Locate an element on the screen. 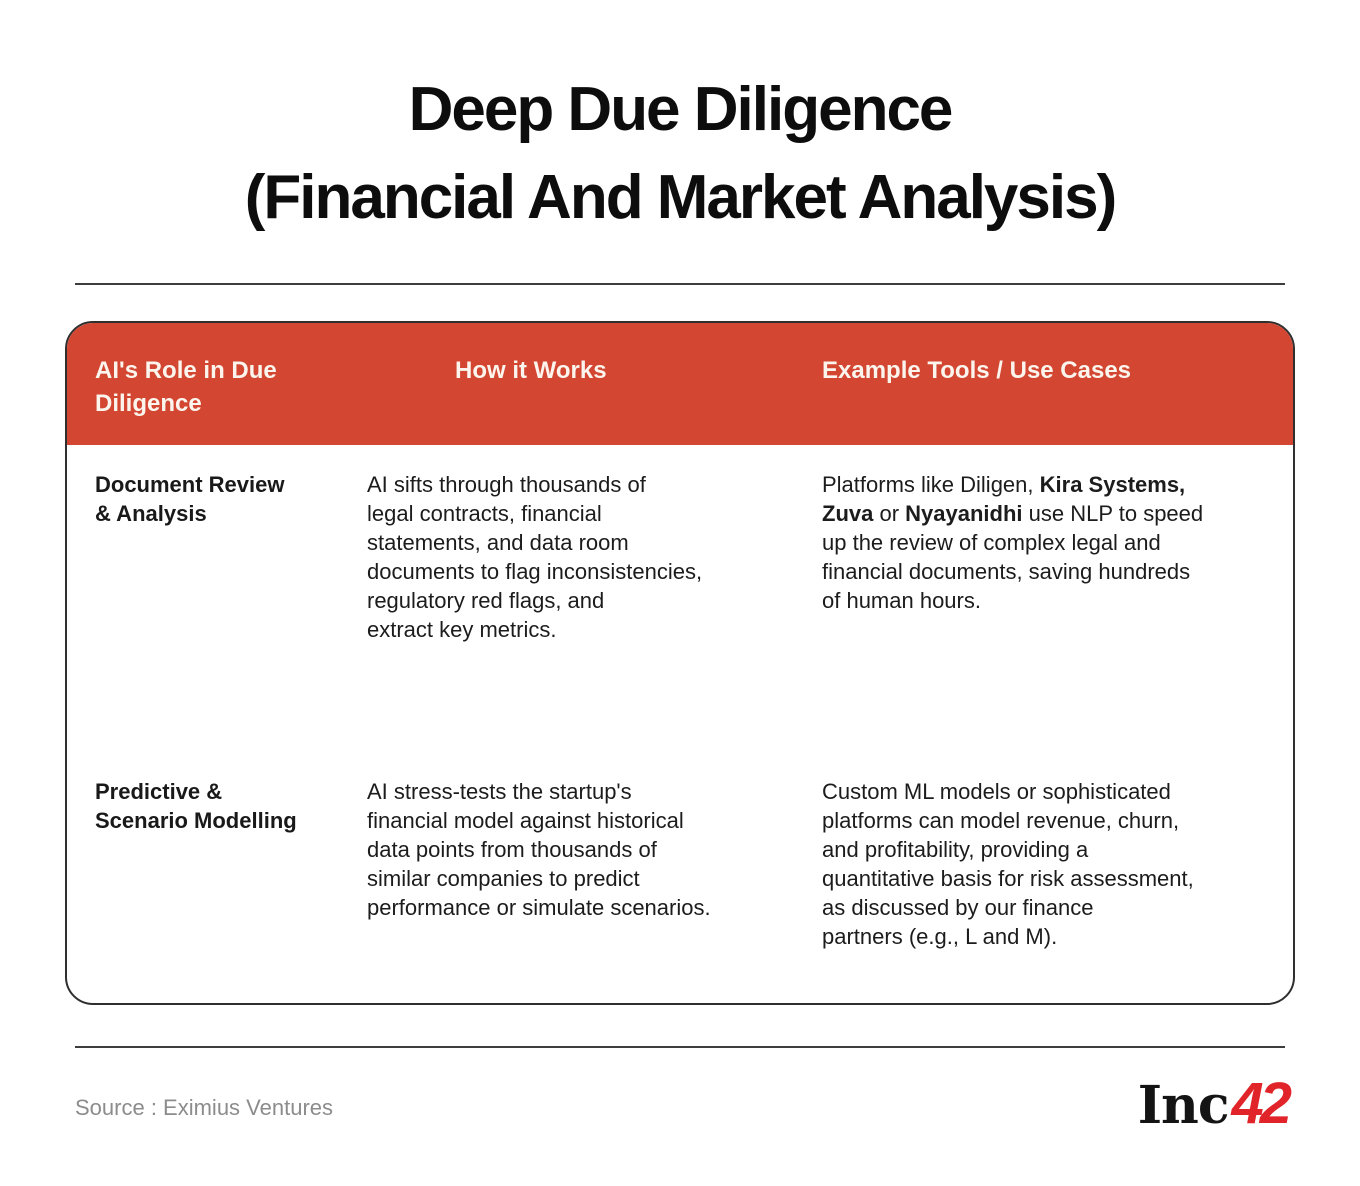  inc42-logo: Inc 42 is located at coordinates (1214, 1103).